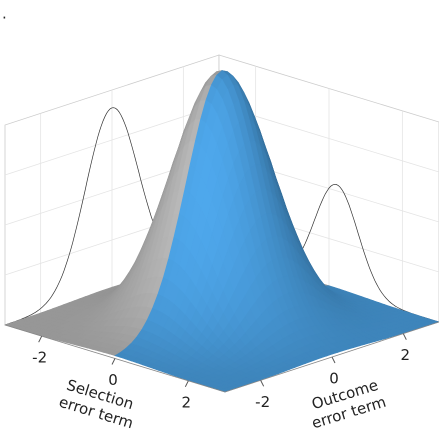 The width and height of the screenshot is (439, 439). What do you see at coordinates (262, 402) in the screenshot?
I see `y-tick-label: -2` at bounding box center [262, 402].